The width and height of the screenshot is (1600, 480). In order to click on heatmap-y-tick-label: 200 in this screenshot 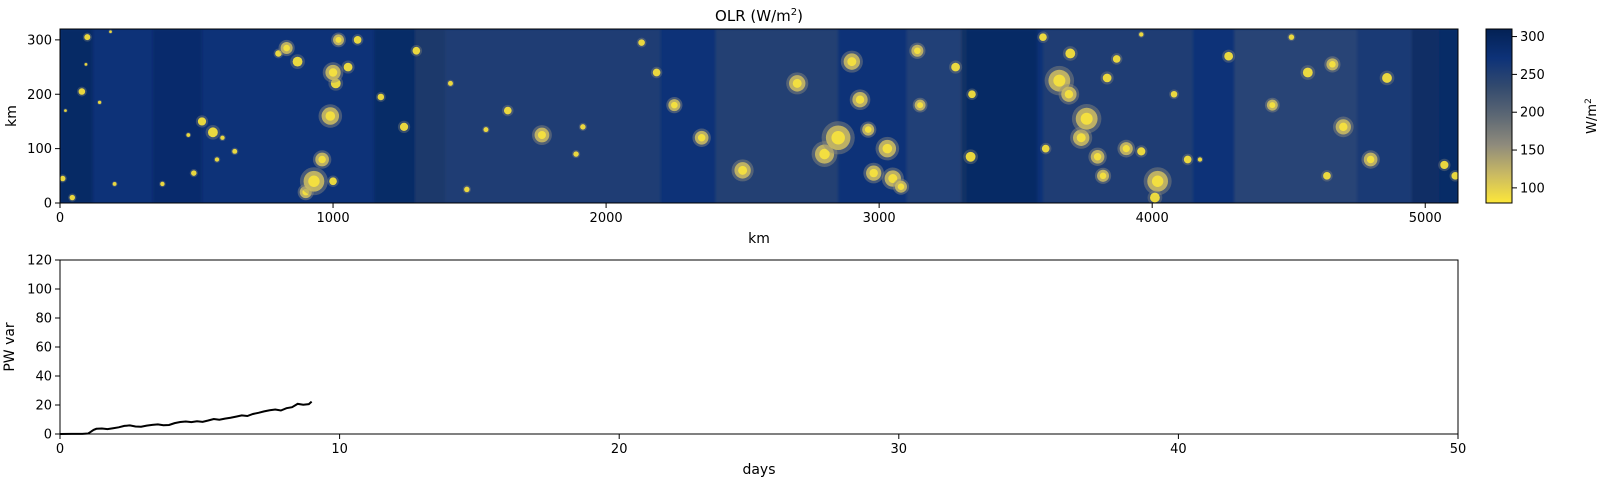, I will do `click(39, 95)`.